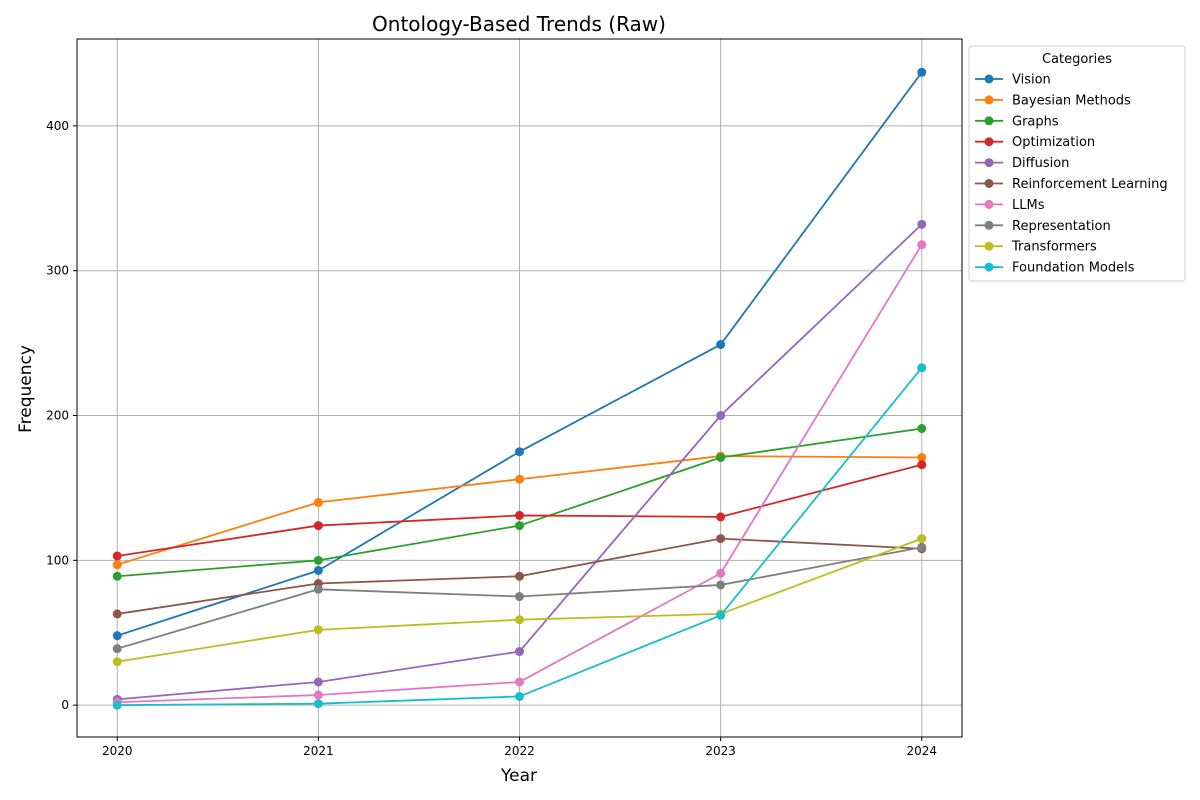 This screenshot has height=800, width=1200. What do you see at coordinates (1061, 226) in the screenshot?
I see `legend-label: Representation` at bounding box center [1061, 226].